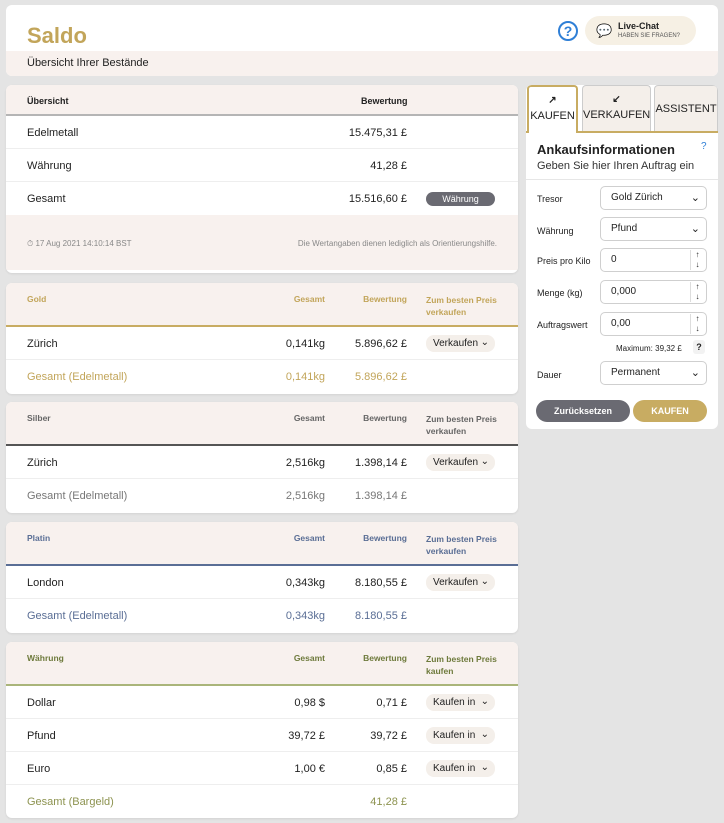  I want to click on quantity: 0,343kg, so click(305, 583).